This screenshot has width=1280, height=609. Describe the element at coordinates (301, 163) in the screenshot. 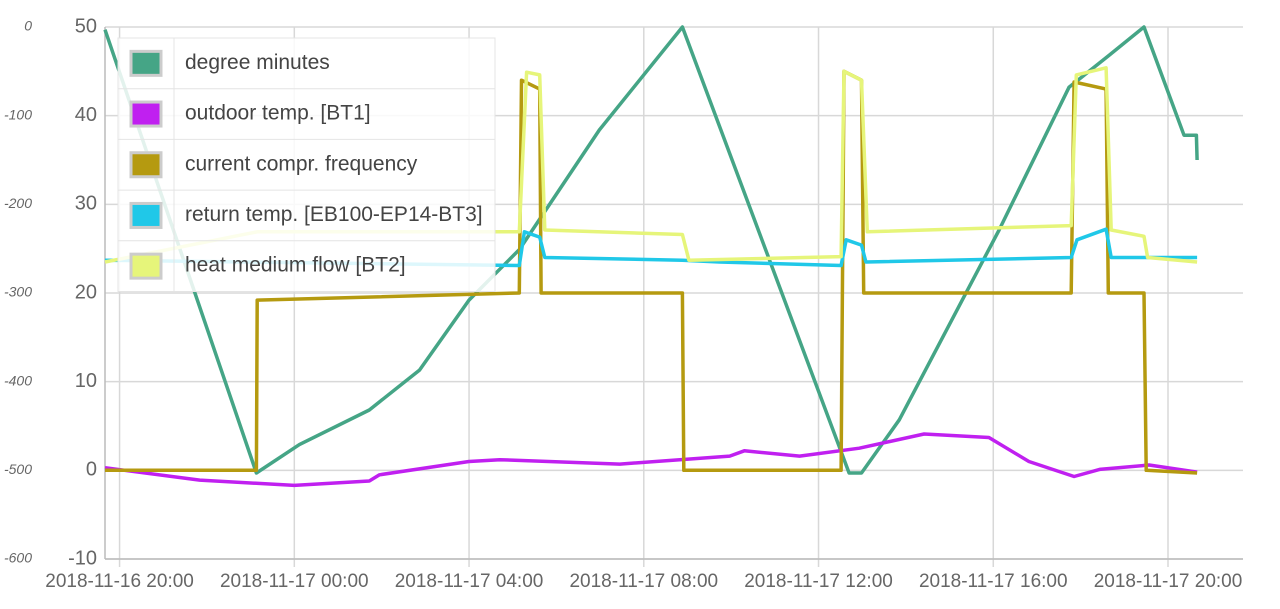

I see `legend-label: current compr. frequency` at that location.